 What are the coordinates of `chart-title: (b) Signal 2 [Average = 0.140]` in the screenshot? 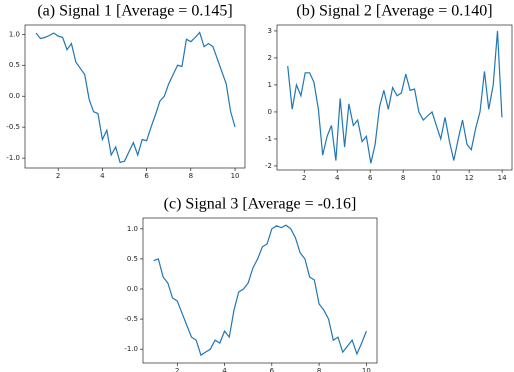 It's located at (394, 11).